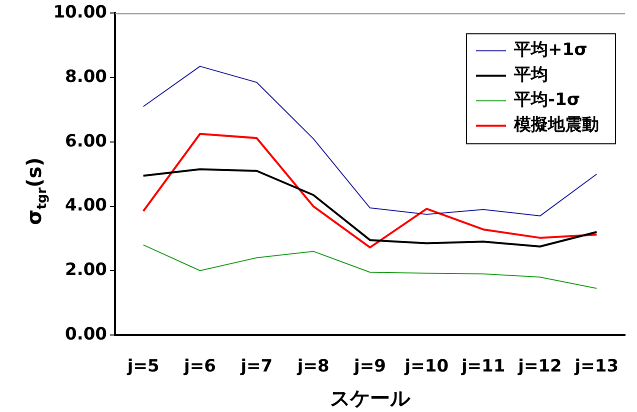 The image size is (637, 412). Describe the element at coordinates (313, 366) in the screenshot. I see `x-tick-label: j=8` at that location.